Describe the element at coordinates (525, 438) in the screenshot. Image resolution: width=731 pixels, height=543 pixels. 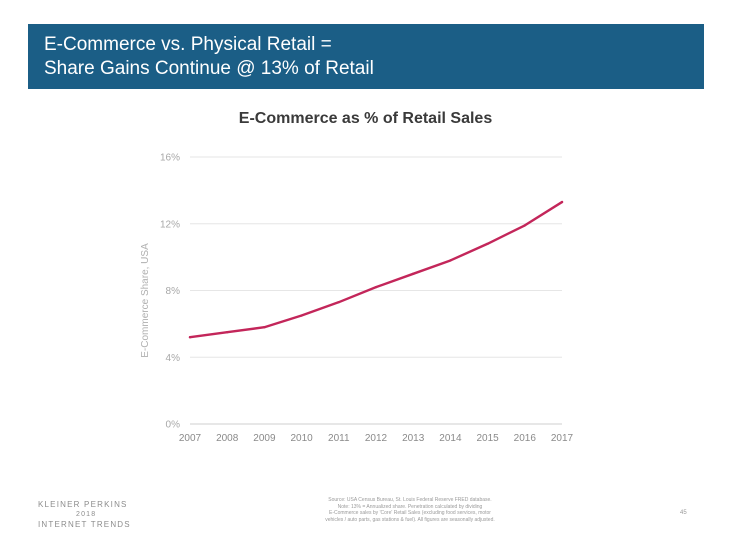
I see `x-tick-label: 2016` at that location.